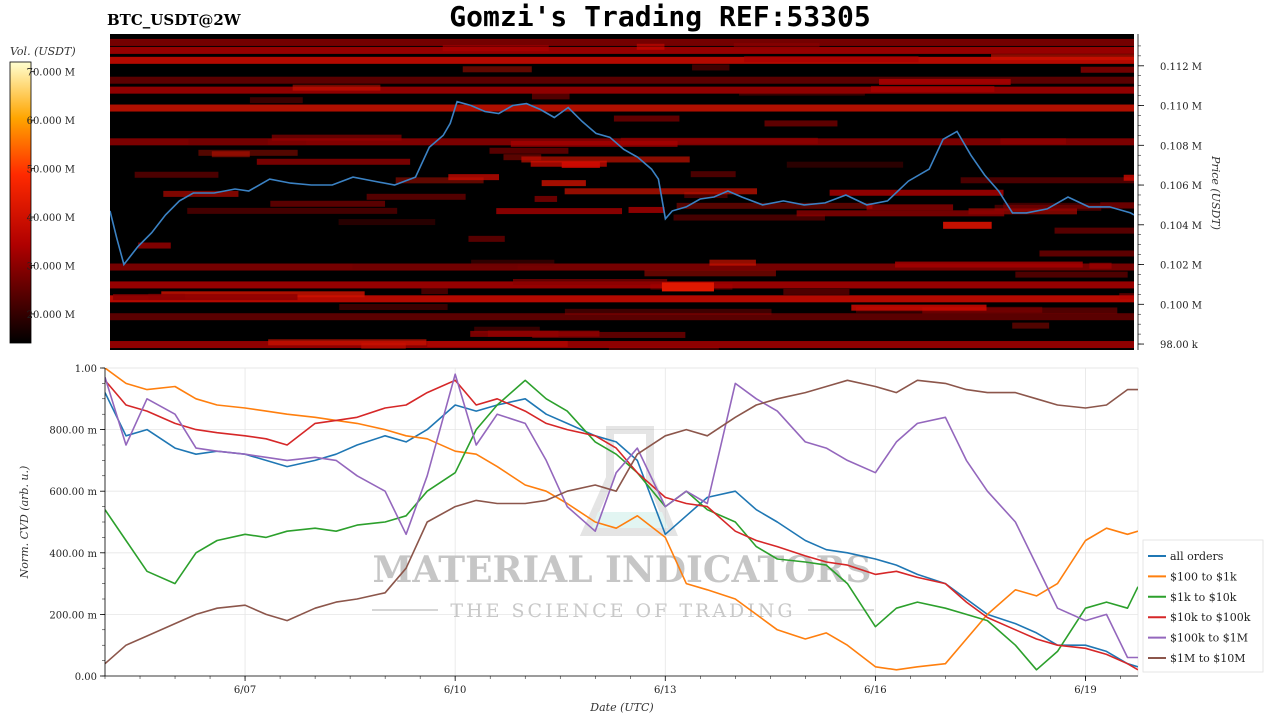  I want to click on legend-entry-label: $1k to $10k, so click(1203, 597).